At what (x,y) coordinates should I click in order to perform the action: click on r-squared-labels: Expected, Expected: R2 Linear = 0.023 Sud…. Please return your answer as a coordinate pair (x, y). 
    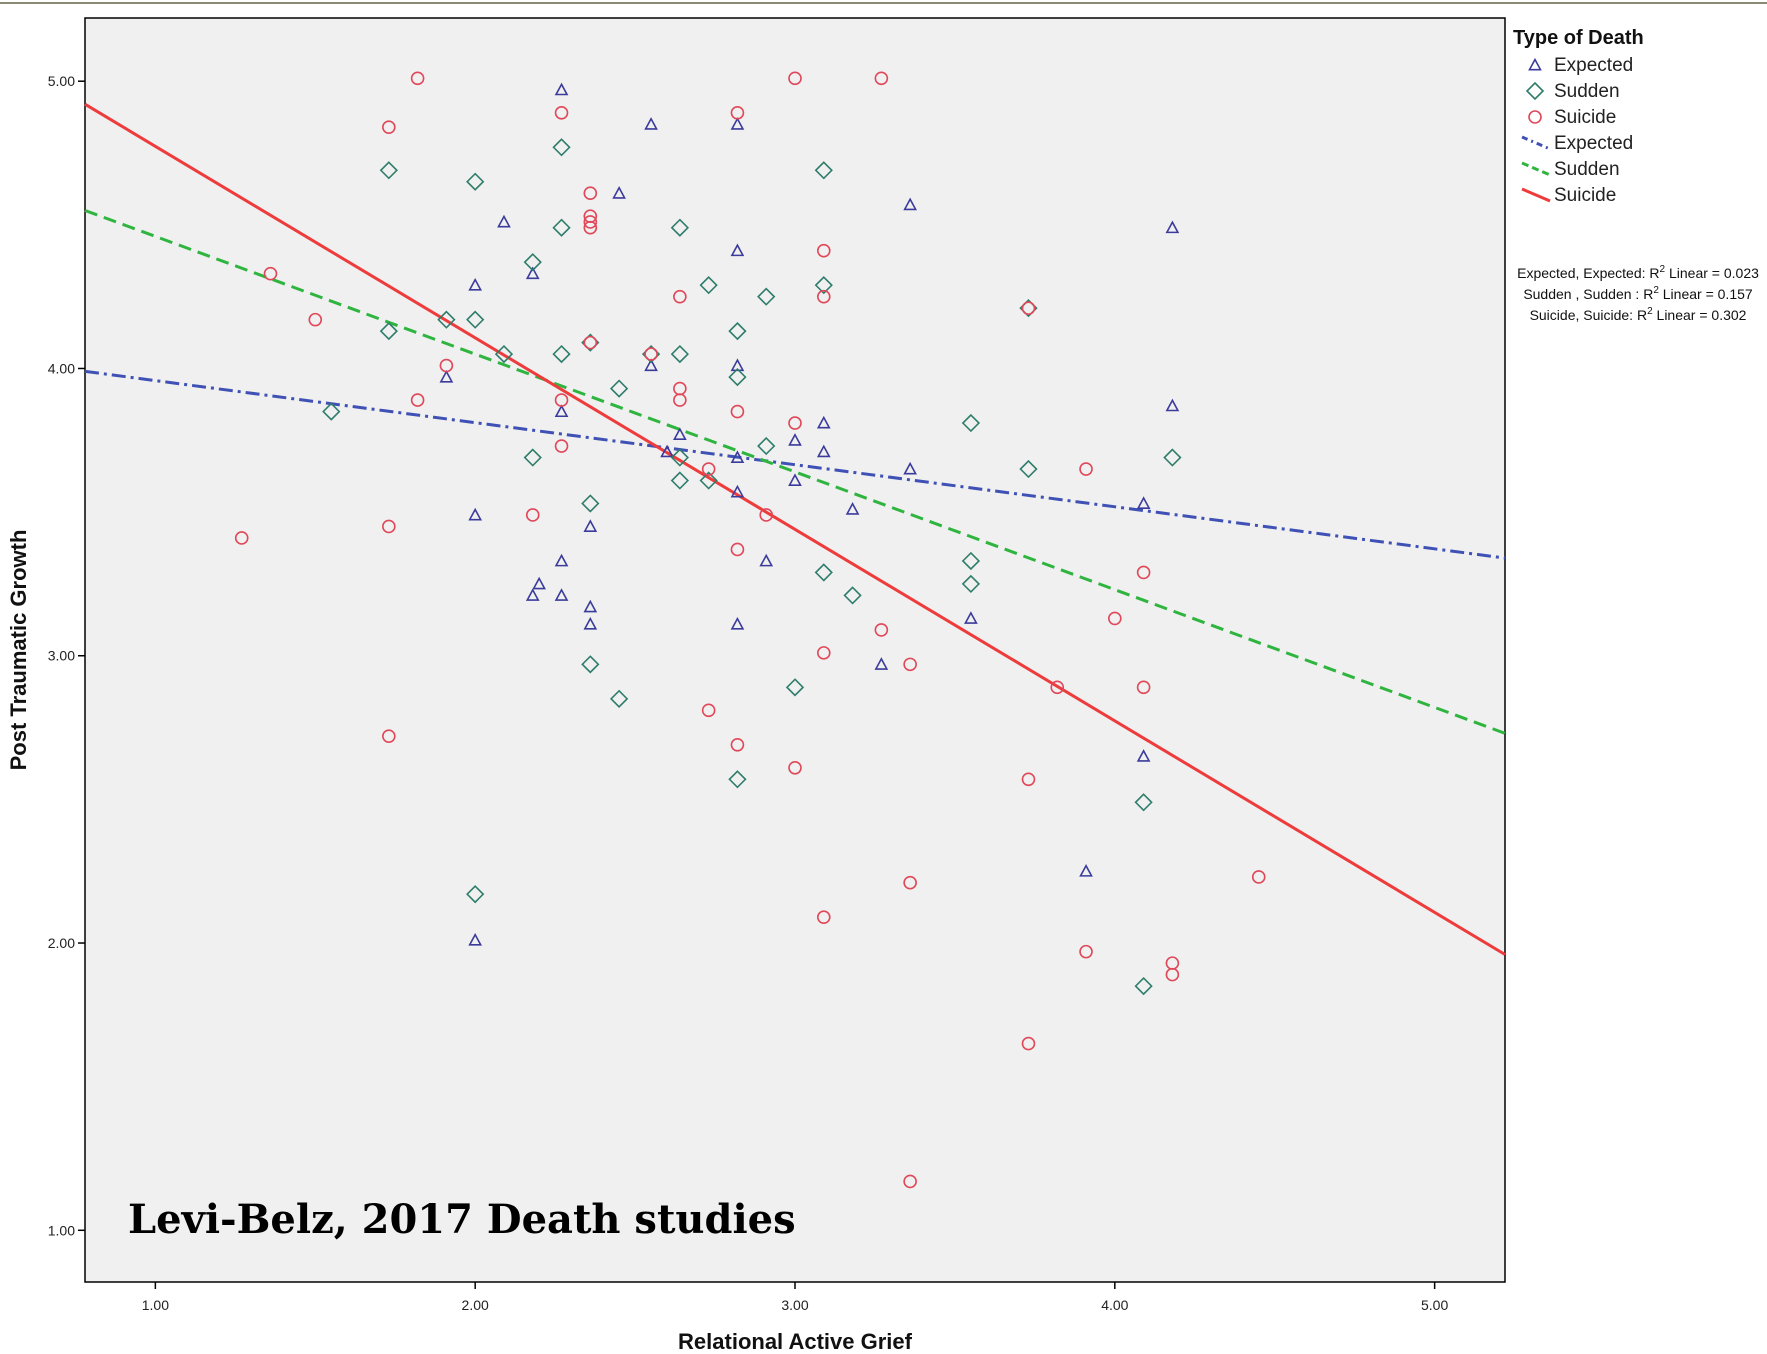
    Looking at the image, I should click on (1638, 293).